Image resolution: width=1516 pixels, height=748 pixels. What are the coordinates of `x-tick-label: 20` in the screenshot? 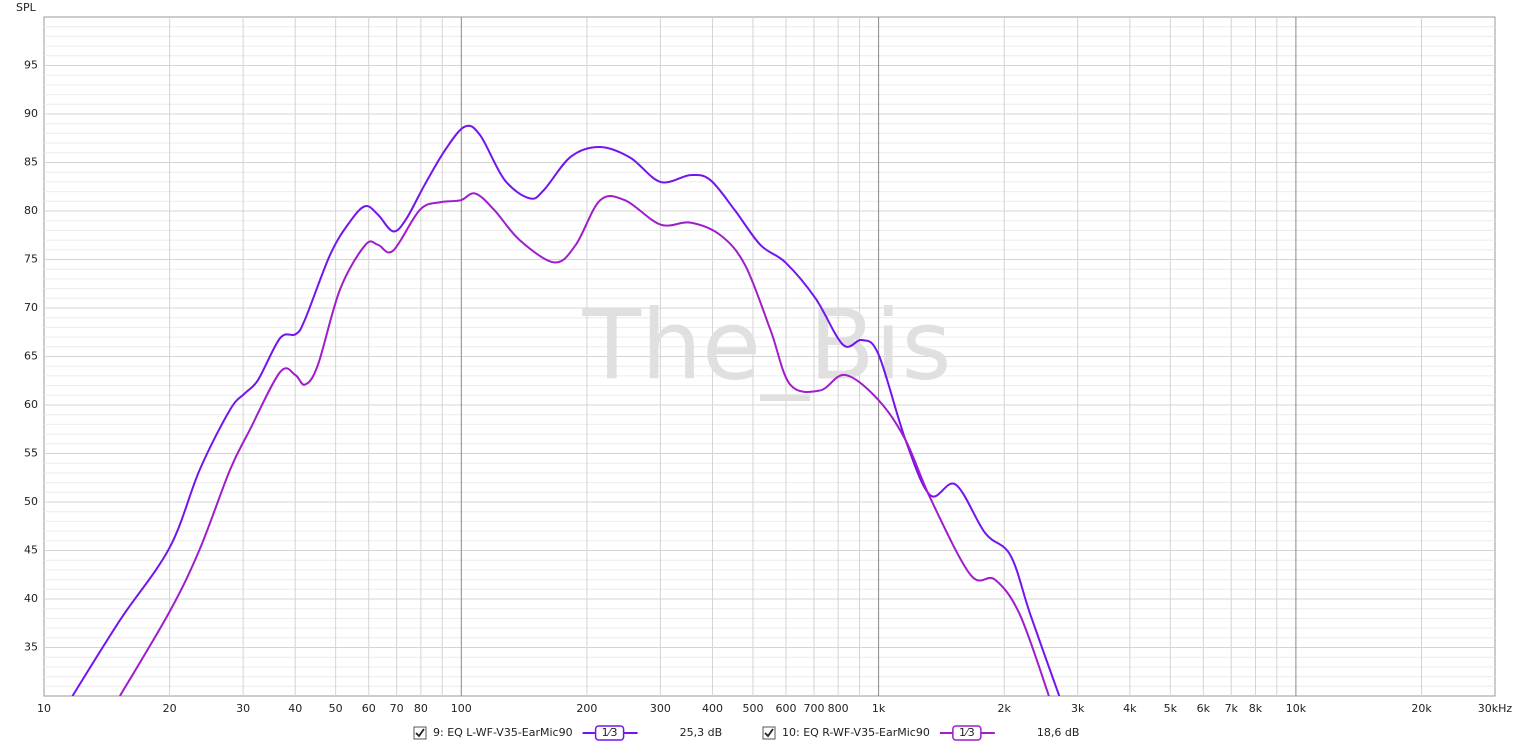 It's located at (170, 708).